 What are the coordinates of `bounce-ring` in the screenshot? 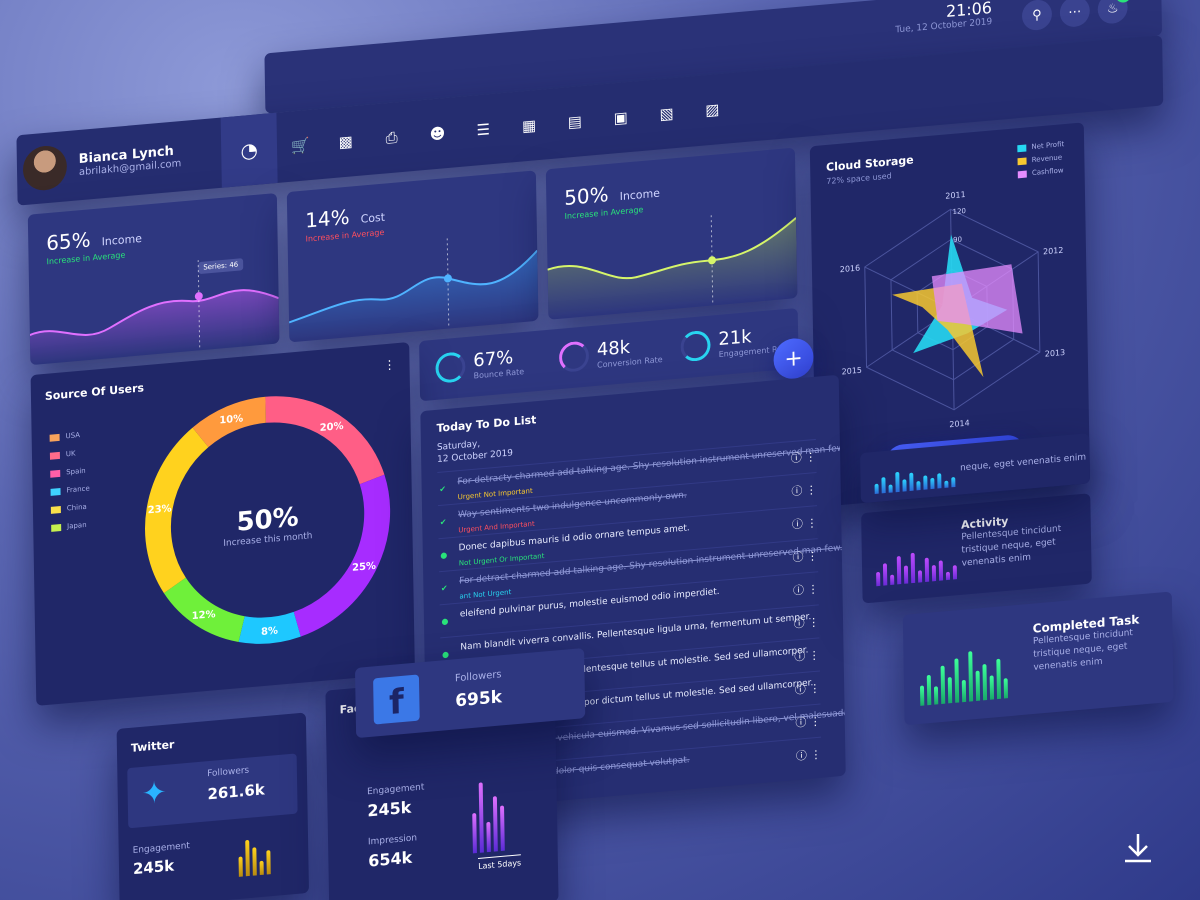 It's located at (450, 367).